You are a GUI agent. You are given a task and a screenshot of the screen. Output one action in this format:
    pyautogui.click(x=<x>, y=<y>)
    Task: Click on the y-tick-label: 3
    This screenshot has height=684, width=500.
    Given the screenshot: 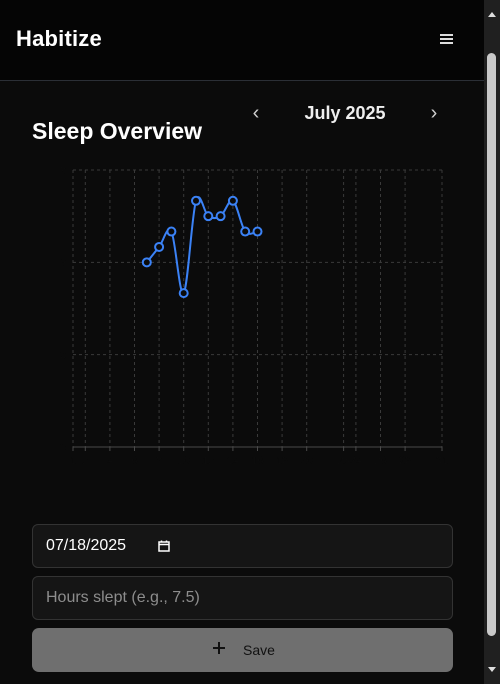 What is the action you would take?
    pyautogui.click(x=63, y=356)
    